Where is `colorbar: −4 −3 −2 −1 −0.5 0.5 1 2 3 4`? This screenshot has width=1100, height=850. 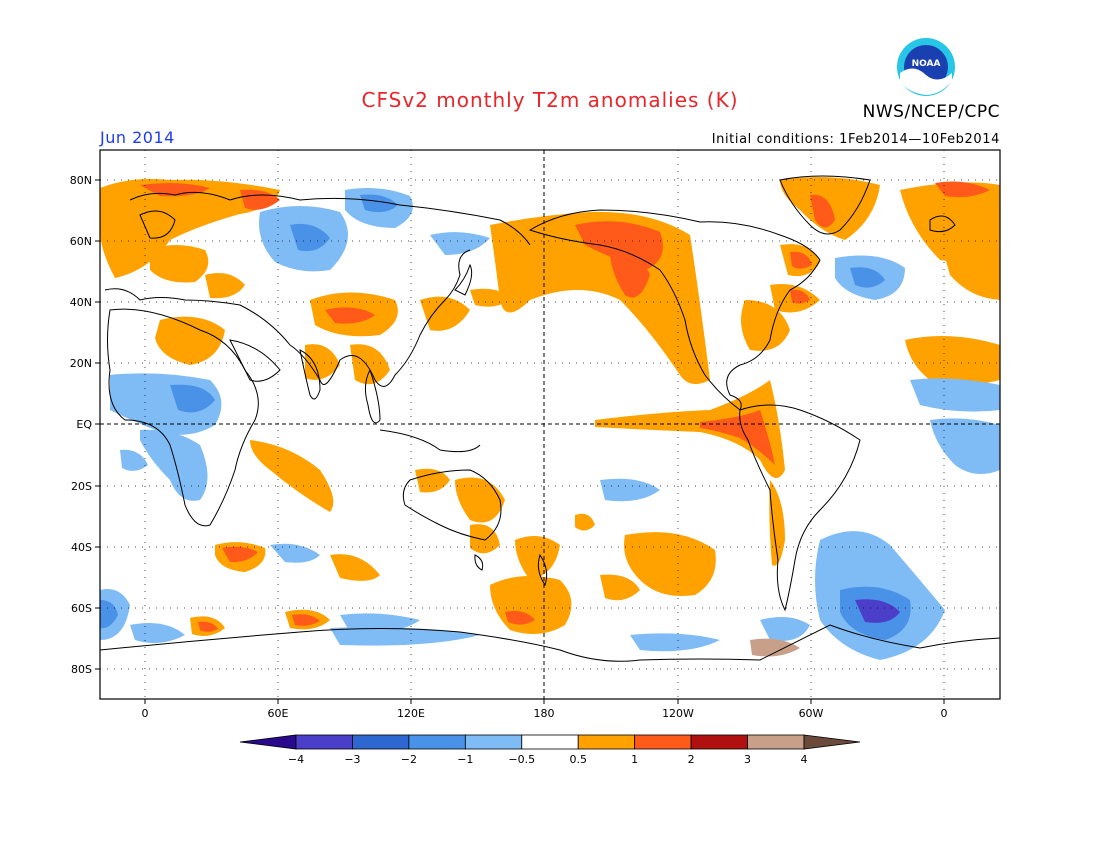 colorbar: −4 −3 −2 −1 −0.5 0.5 1 2 3 4 is located at coordinates (550, 750).